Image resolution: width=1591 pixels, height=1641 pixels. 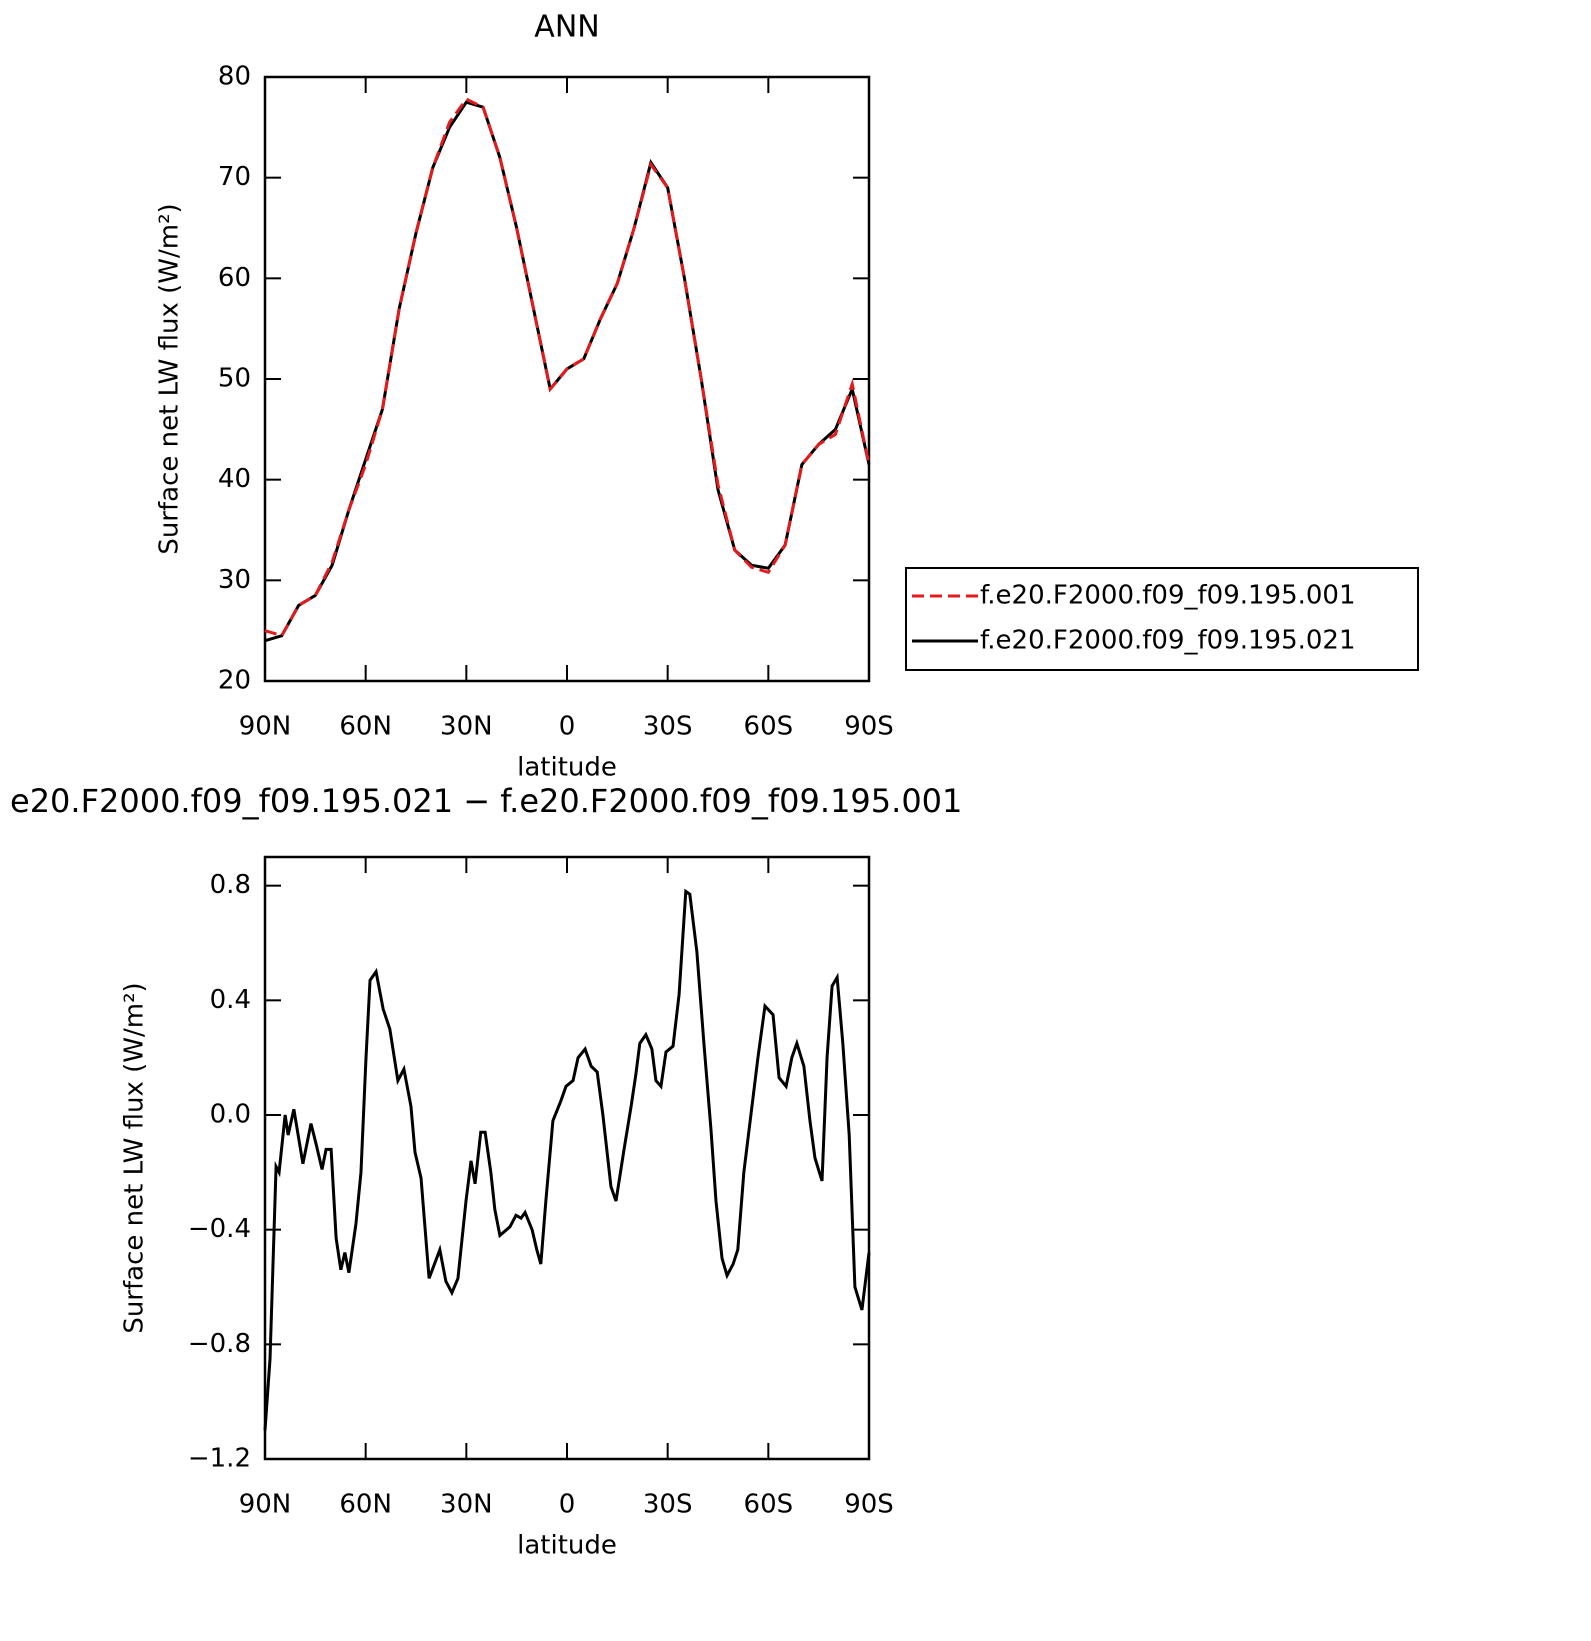 What do you see at coordinates (234, 278) in the screenshot?
I see `y-tick-label: 60` at bounding box center [234, 278].